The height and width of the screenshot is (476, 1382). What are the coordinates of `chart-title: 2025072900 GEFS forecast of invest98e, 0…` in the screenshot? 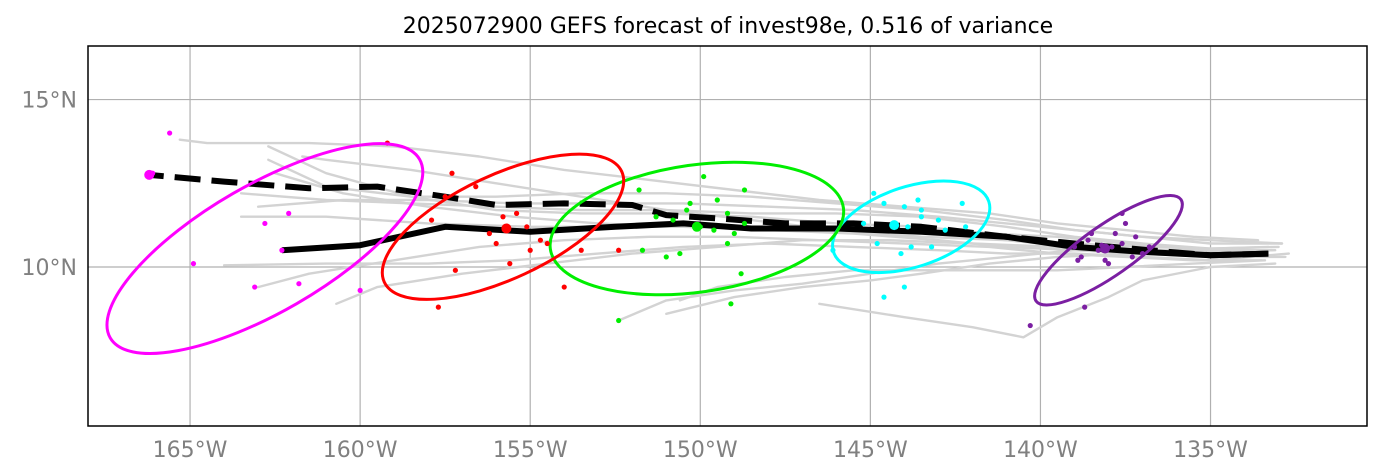 It's located at (728, 26).